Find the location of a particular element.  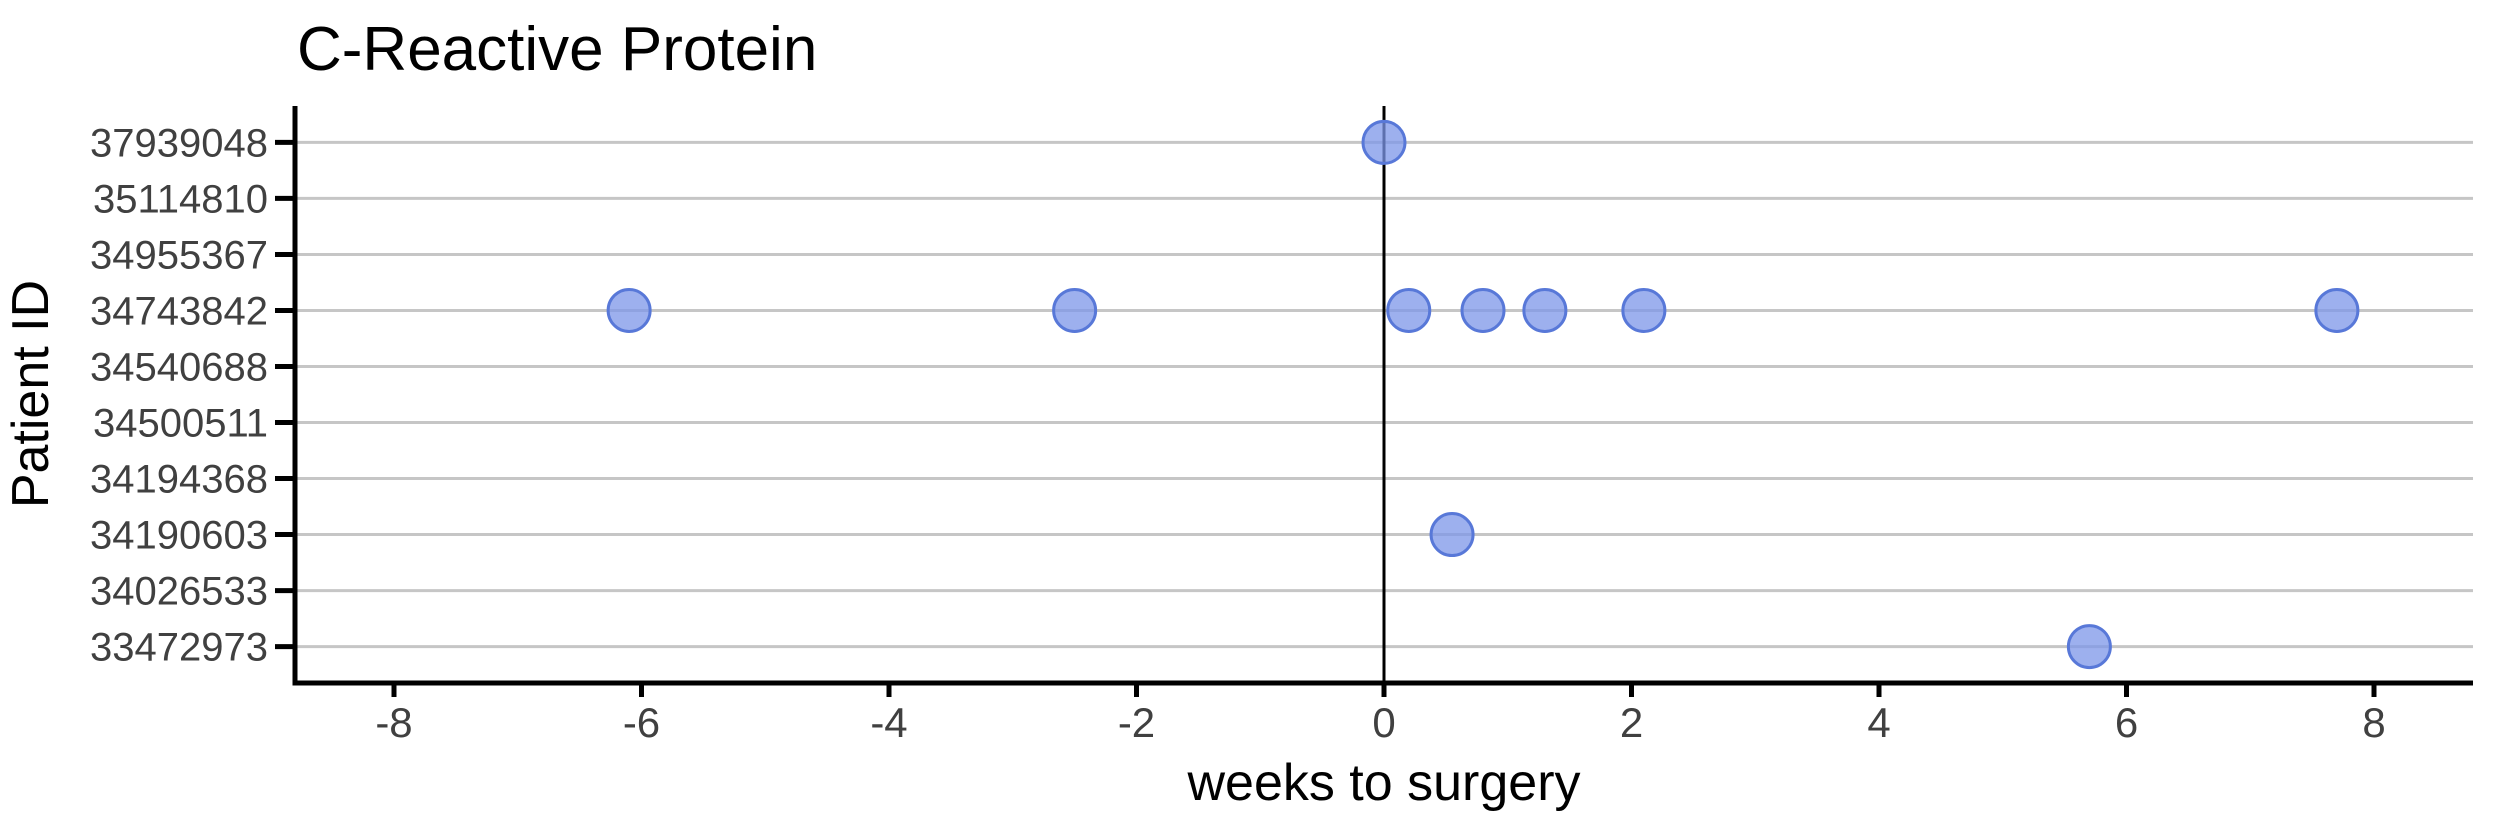

y-tick-label: 34955367 is located at coordinates (179, 255).